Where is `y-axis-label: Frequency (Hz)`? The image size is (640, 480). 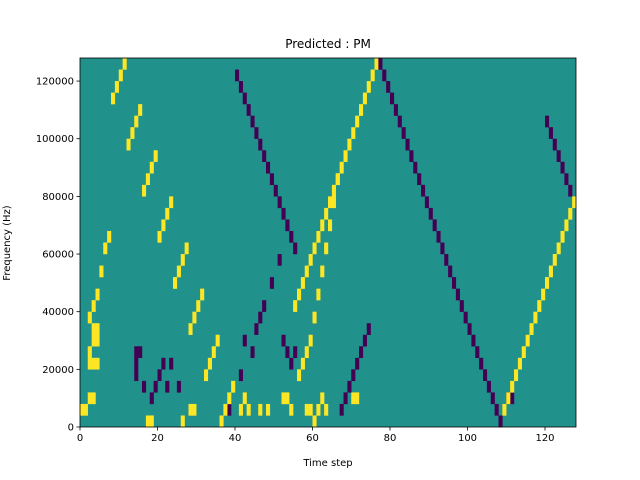
y-axis-label: Frequency (Hz) is located at coordinates (7, 243).